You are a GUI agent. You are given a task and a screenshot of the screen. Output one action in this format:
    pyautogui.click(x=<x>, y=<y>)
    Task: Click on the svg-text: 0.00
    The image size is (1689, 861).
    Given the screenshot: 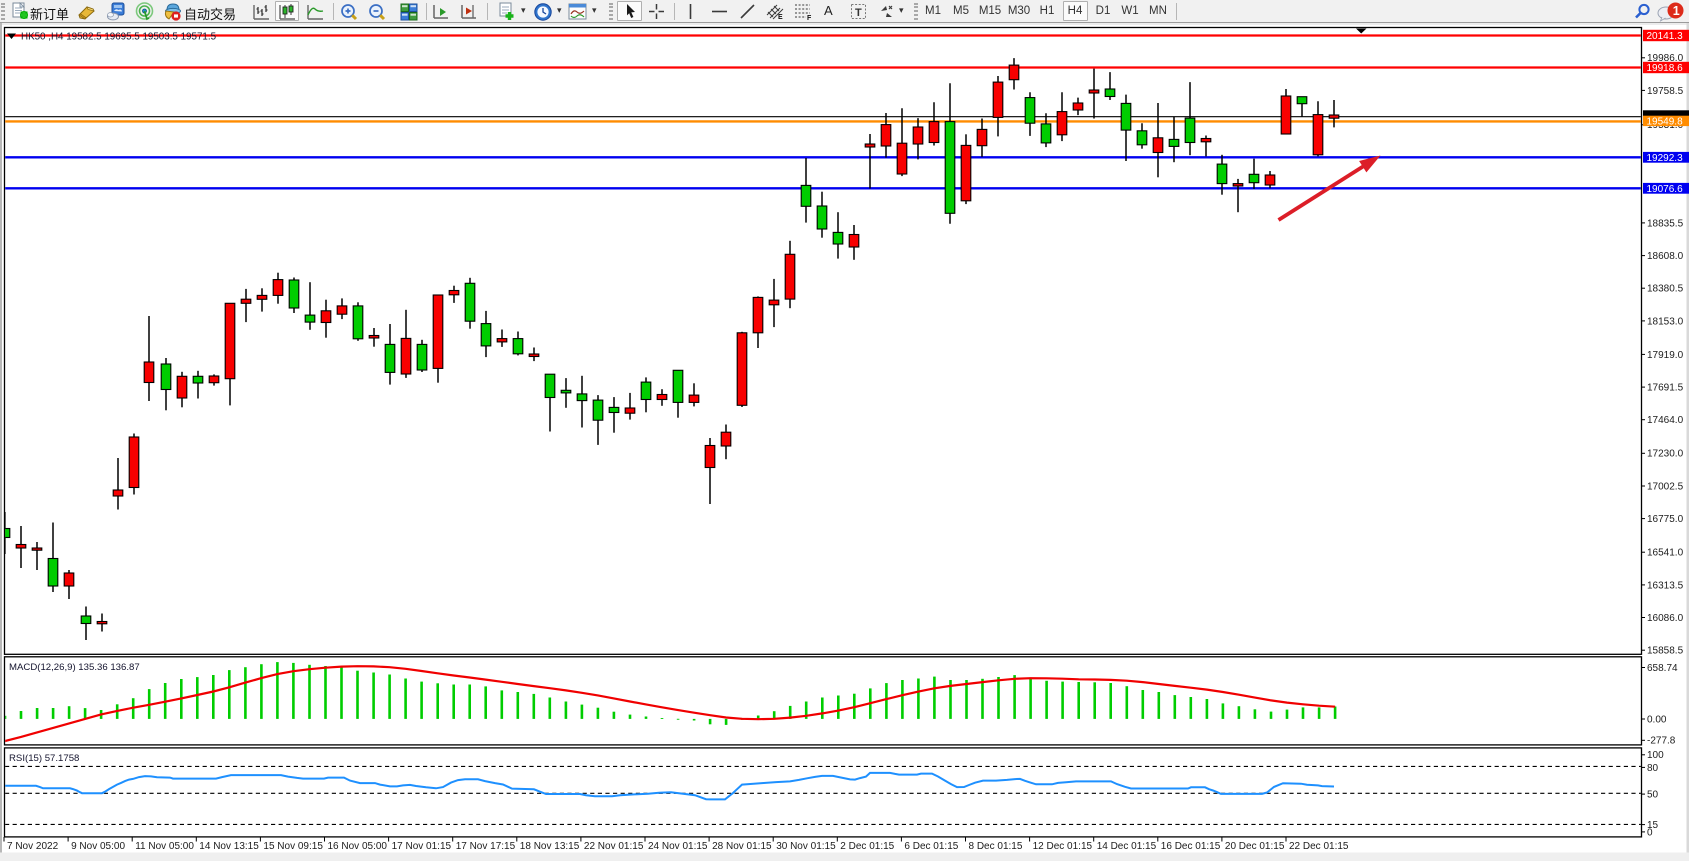 What is the action you would take?
    pyautogui.click(x=1657, y=719)
    